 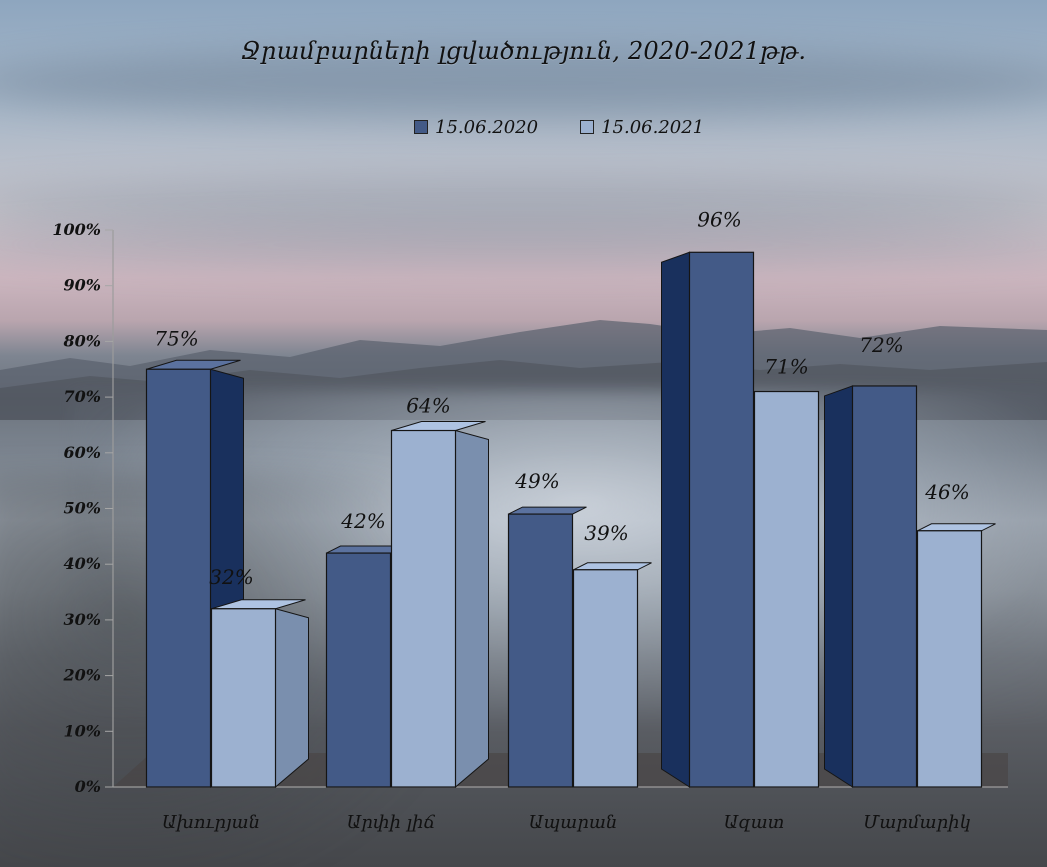 I want to click on data-label: 72%, so click(x=881, y=345).